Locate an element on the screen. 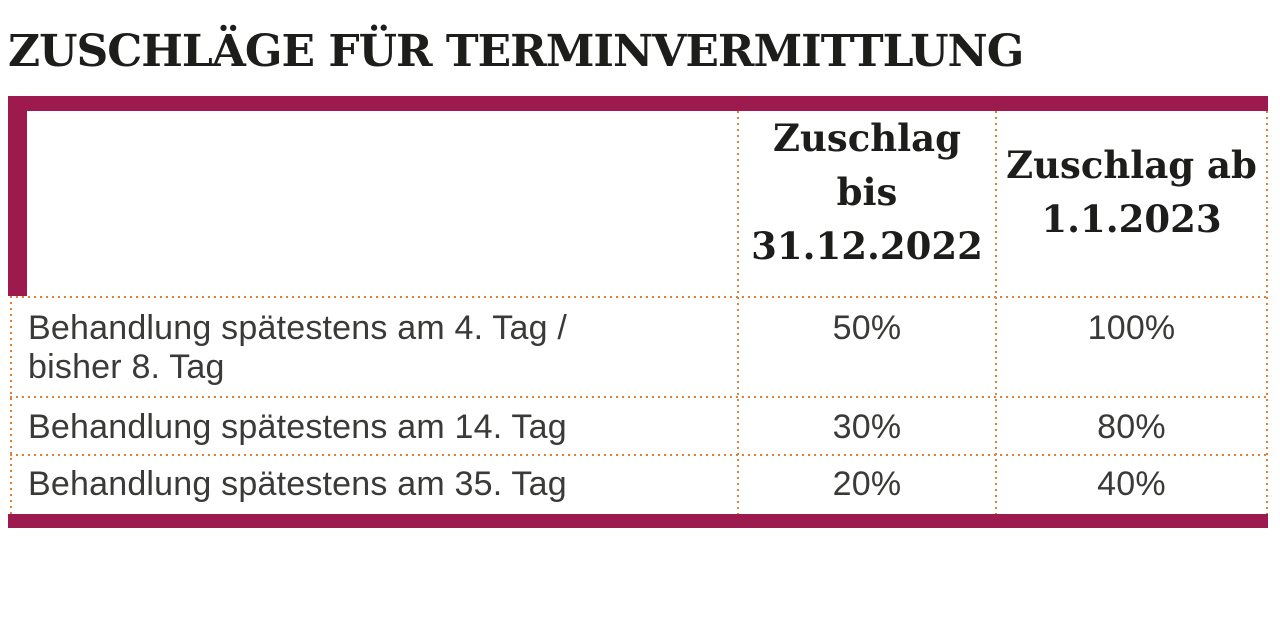 The height and width of the screenshot is (635, 1280). table-bottom-border is located at coordinates (638, 521).